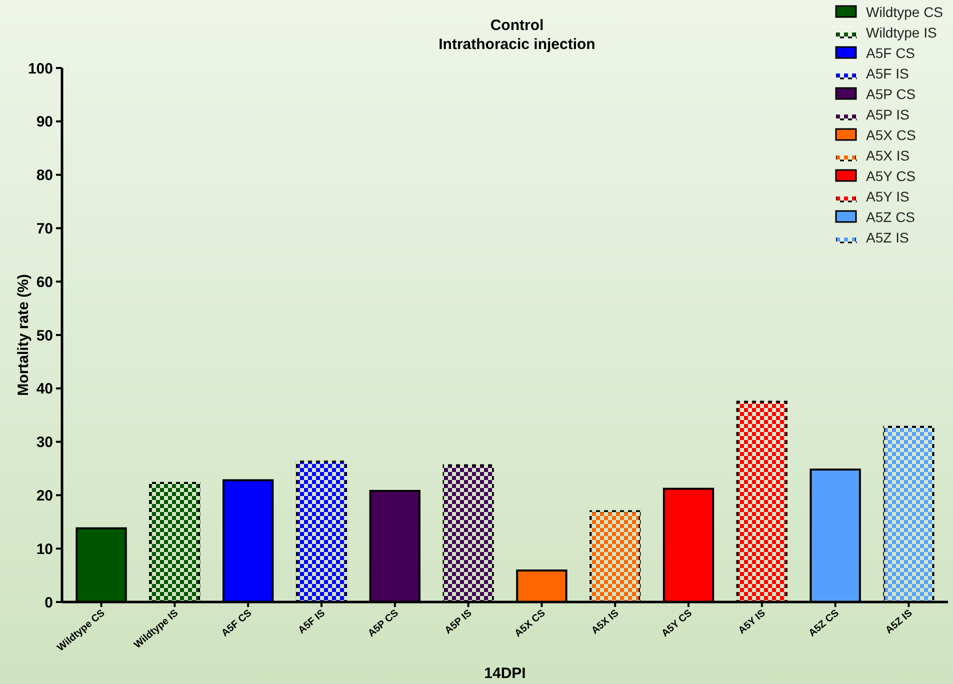  Describe the element at coordinates (44, 175) in the screenshot. I see `y-tick-label: 80` at that location.